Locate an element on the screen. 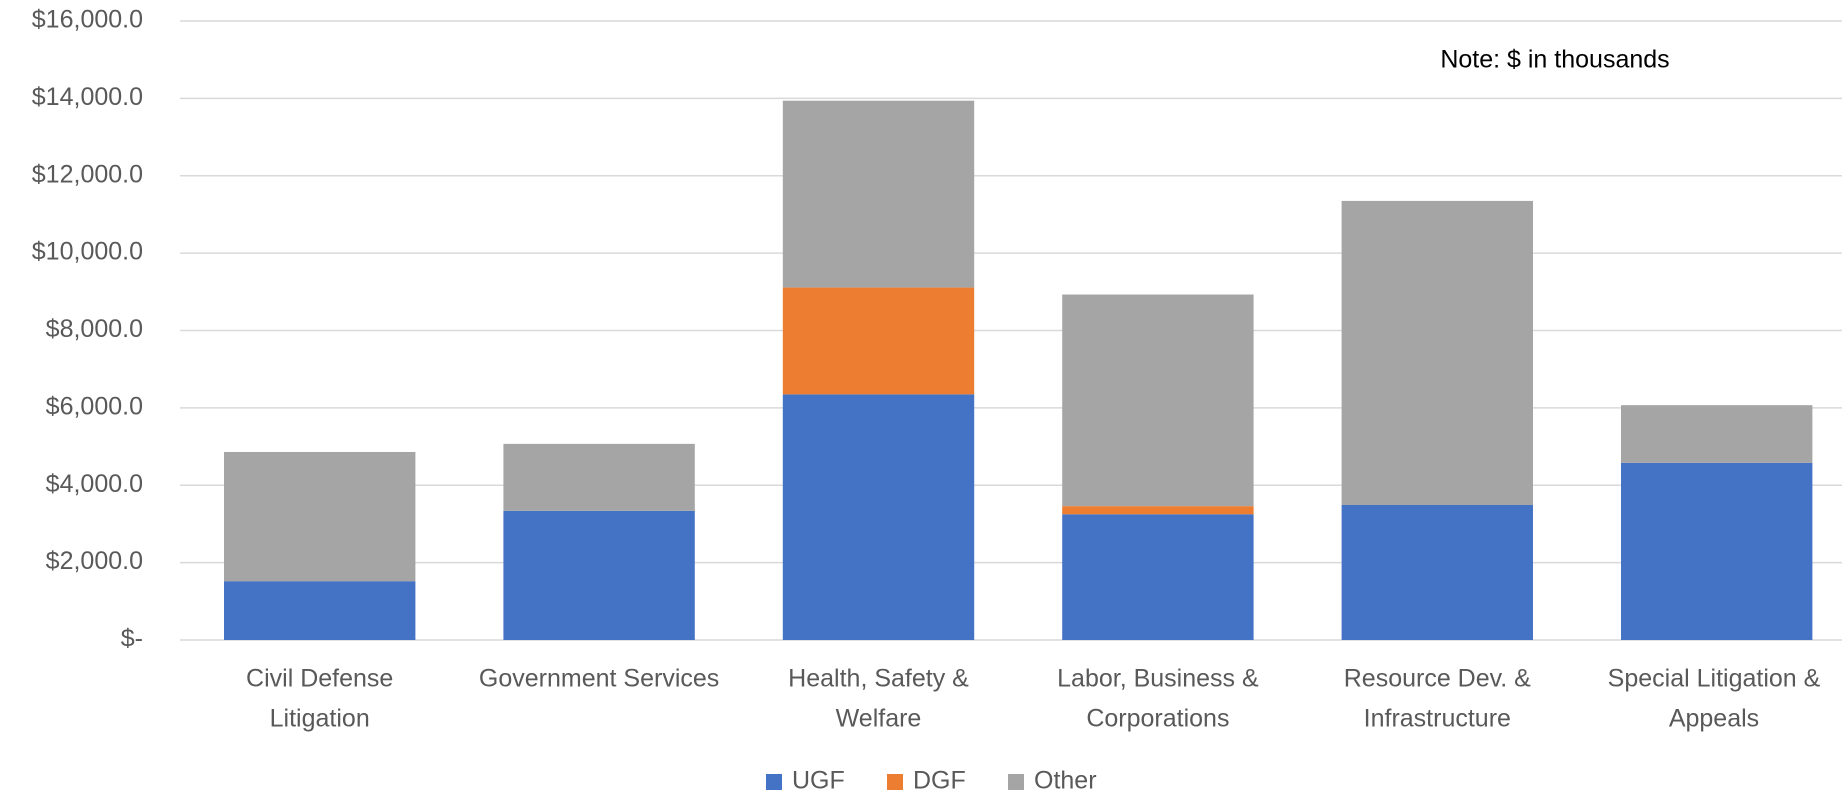 This screenshot has width=1842, height=798. x-tick-label: Civil Defense is located at coordinates (319, 679).